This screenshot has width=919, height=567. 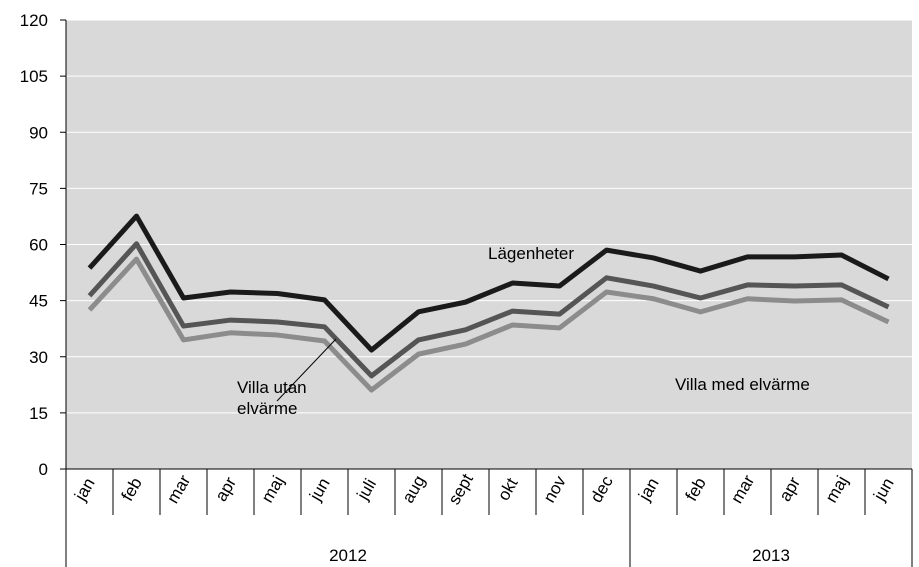 What do you see at coordinates (38, 413) in the screenshot?
I see `y-tick-label: 15` at bounding box center [38, 413].